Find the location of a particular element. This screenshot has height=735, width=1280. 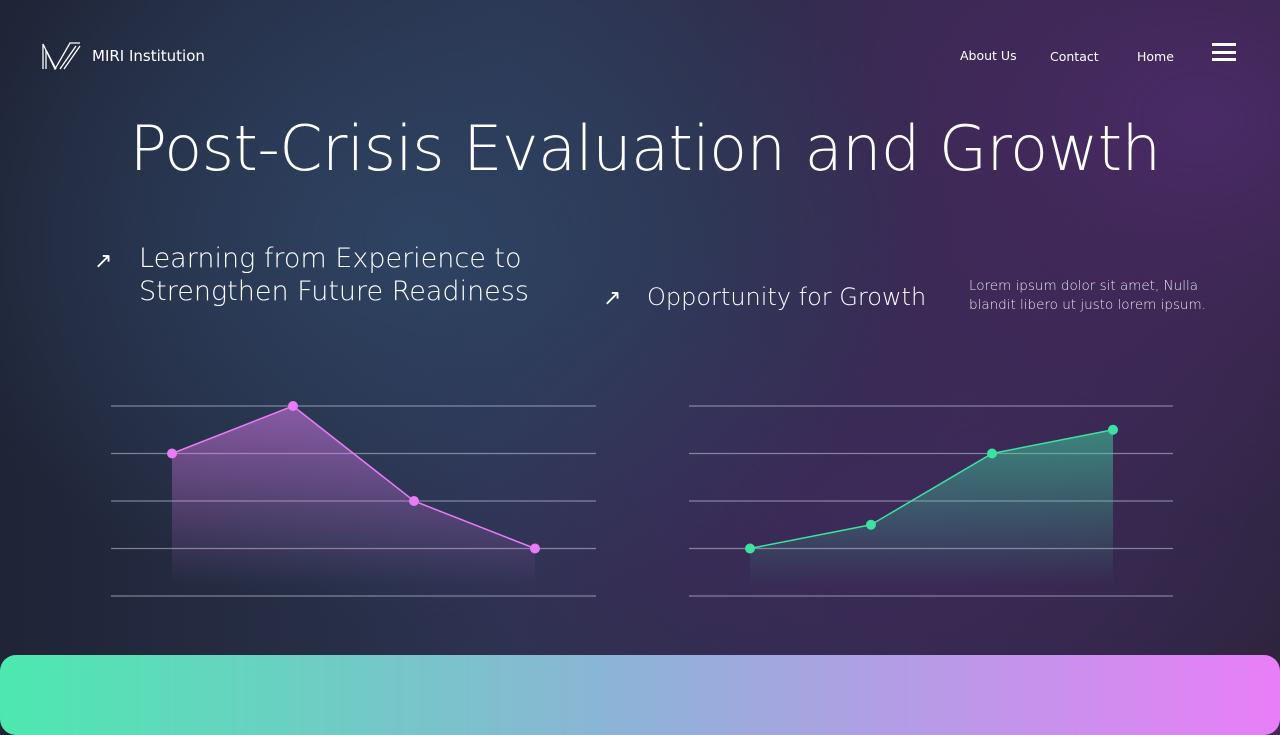

footer-gradient-bar is located at coordinates (640, 695).